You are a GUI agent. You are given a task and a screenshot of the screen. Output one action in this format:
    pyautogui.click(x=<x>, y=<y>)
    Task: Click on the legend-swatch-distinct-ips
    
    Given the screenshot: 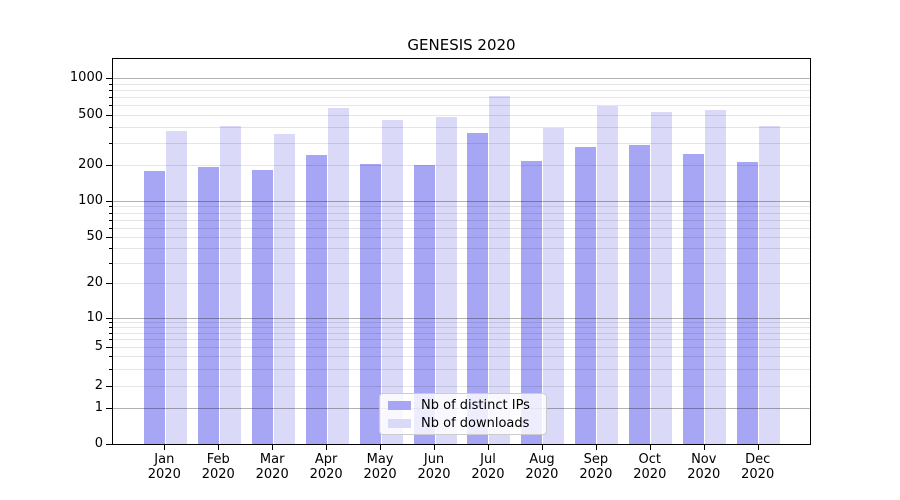 What is the action you would take?
    pyautogui.click(x=399, y=405)
    